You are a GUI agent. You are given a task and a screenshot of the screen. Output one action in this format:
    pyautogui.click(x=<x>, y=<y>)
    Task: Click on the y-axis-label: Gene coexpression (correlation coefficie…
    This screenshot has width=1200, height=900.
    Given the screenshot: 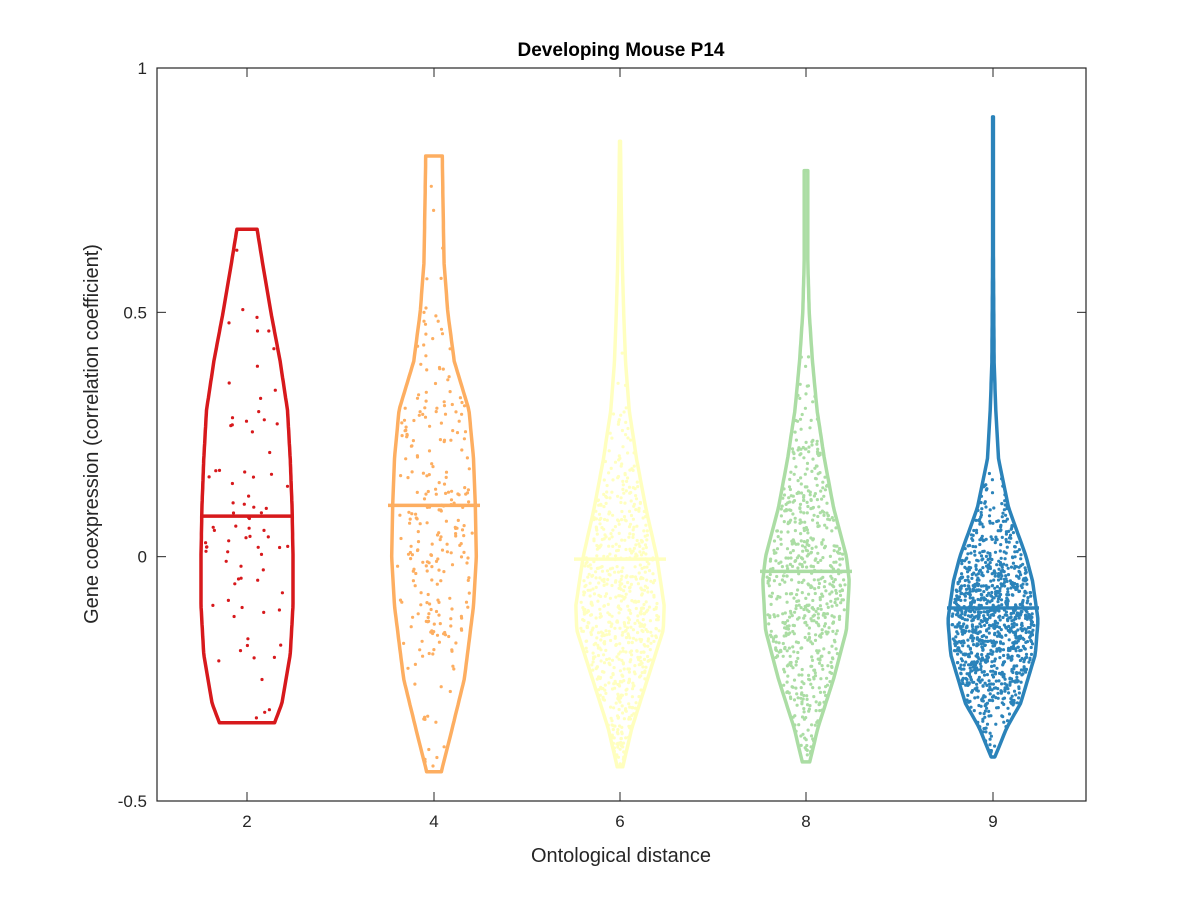 What is the action you would take?
    pyautogui.click(x=92, y=434)
    